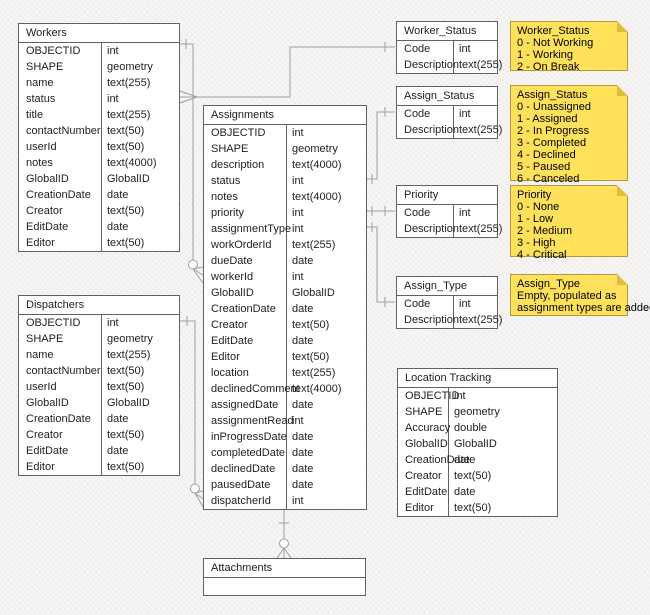  I want to click on table-title: Assign_Status, so click(447, 96).